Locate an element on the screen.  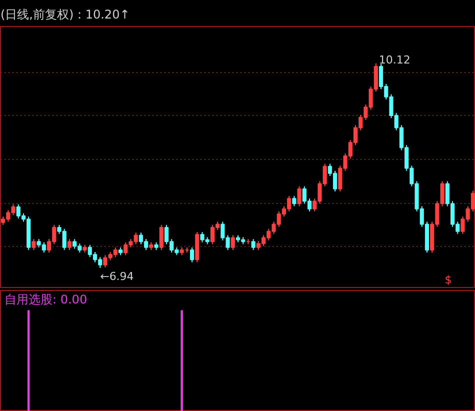
text: ←6.94 is located at coordinates (117, 277).